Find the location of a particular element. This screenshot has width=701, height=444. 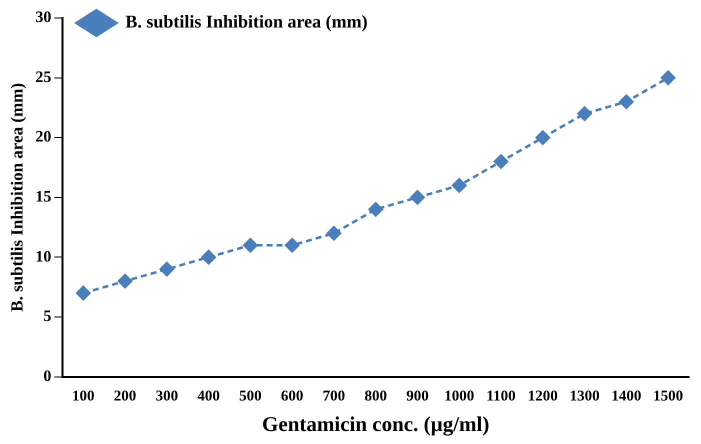

y-tick-label: 25 is located at coordinates (43, 77).